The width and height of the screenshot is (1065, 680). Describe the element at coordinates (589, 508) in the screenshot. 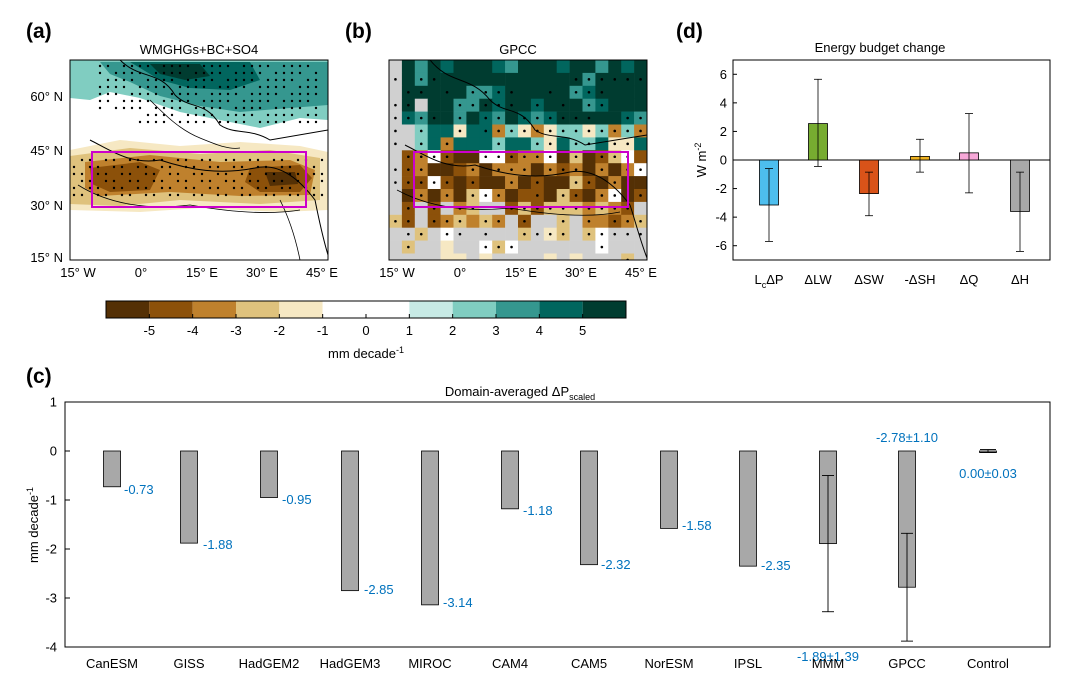

I see `chart-c-bar` at that location.